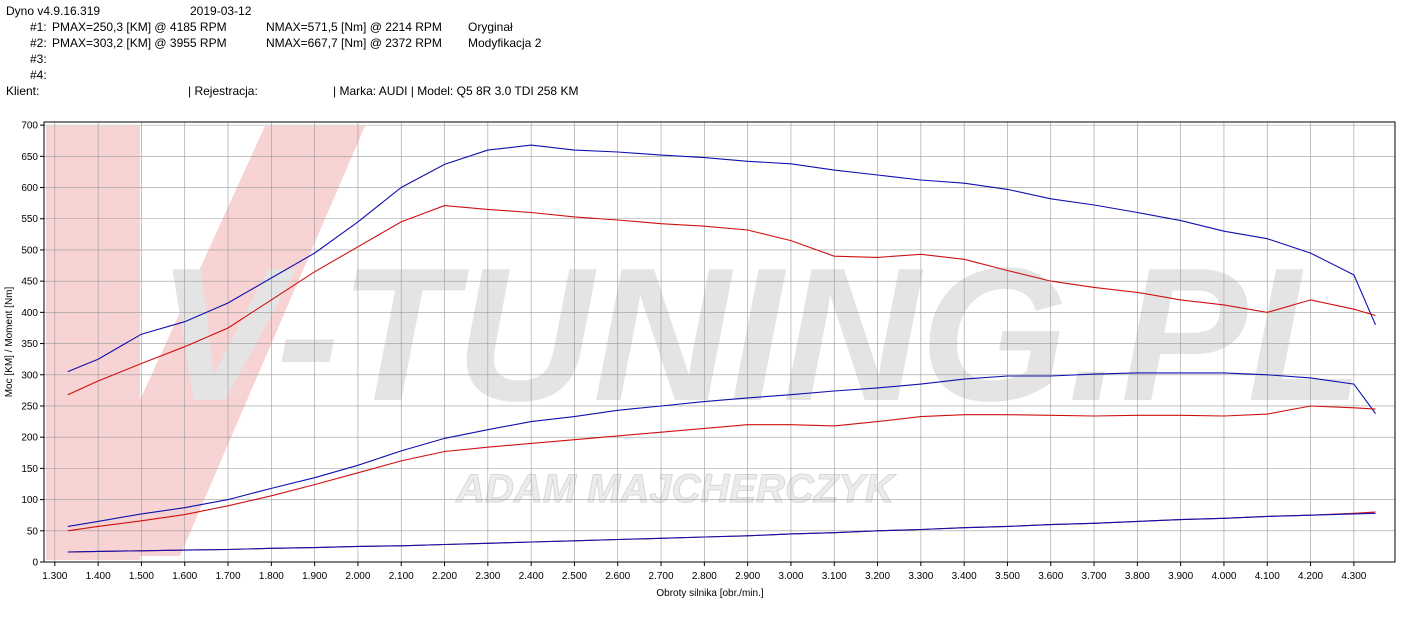 The height and width of the screenshot is (617, 1424). What do you see at coordinates (29, 188) in the screenshot?
I see `y-tick-label: 600` at bounding box center [29, 188].